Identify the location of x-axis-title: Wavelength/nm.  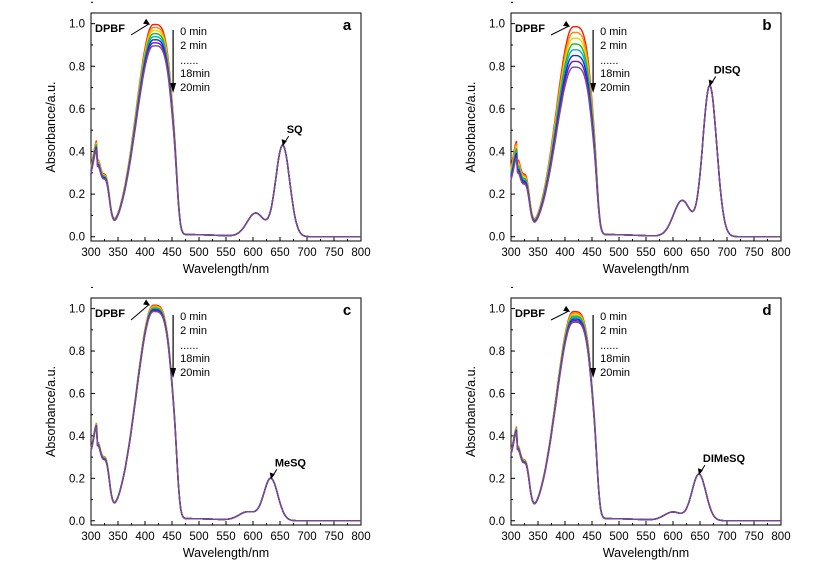
(226, 553).